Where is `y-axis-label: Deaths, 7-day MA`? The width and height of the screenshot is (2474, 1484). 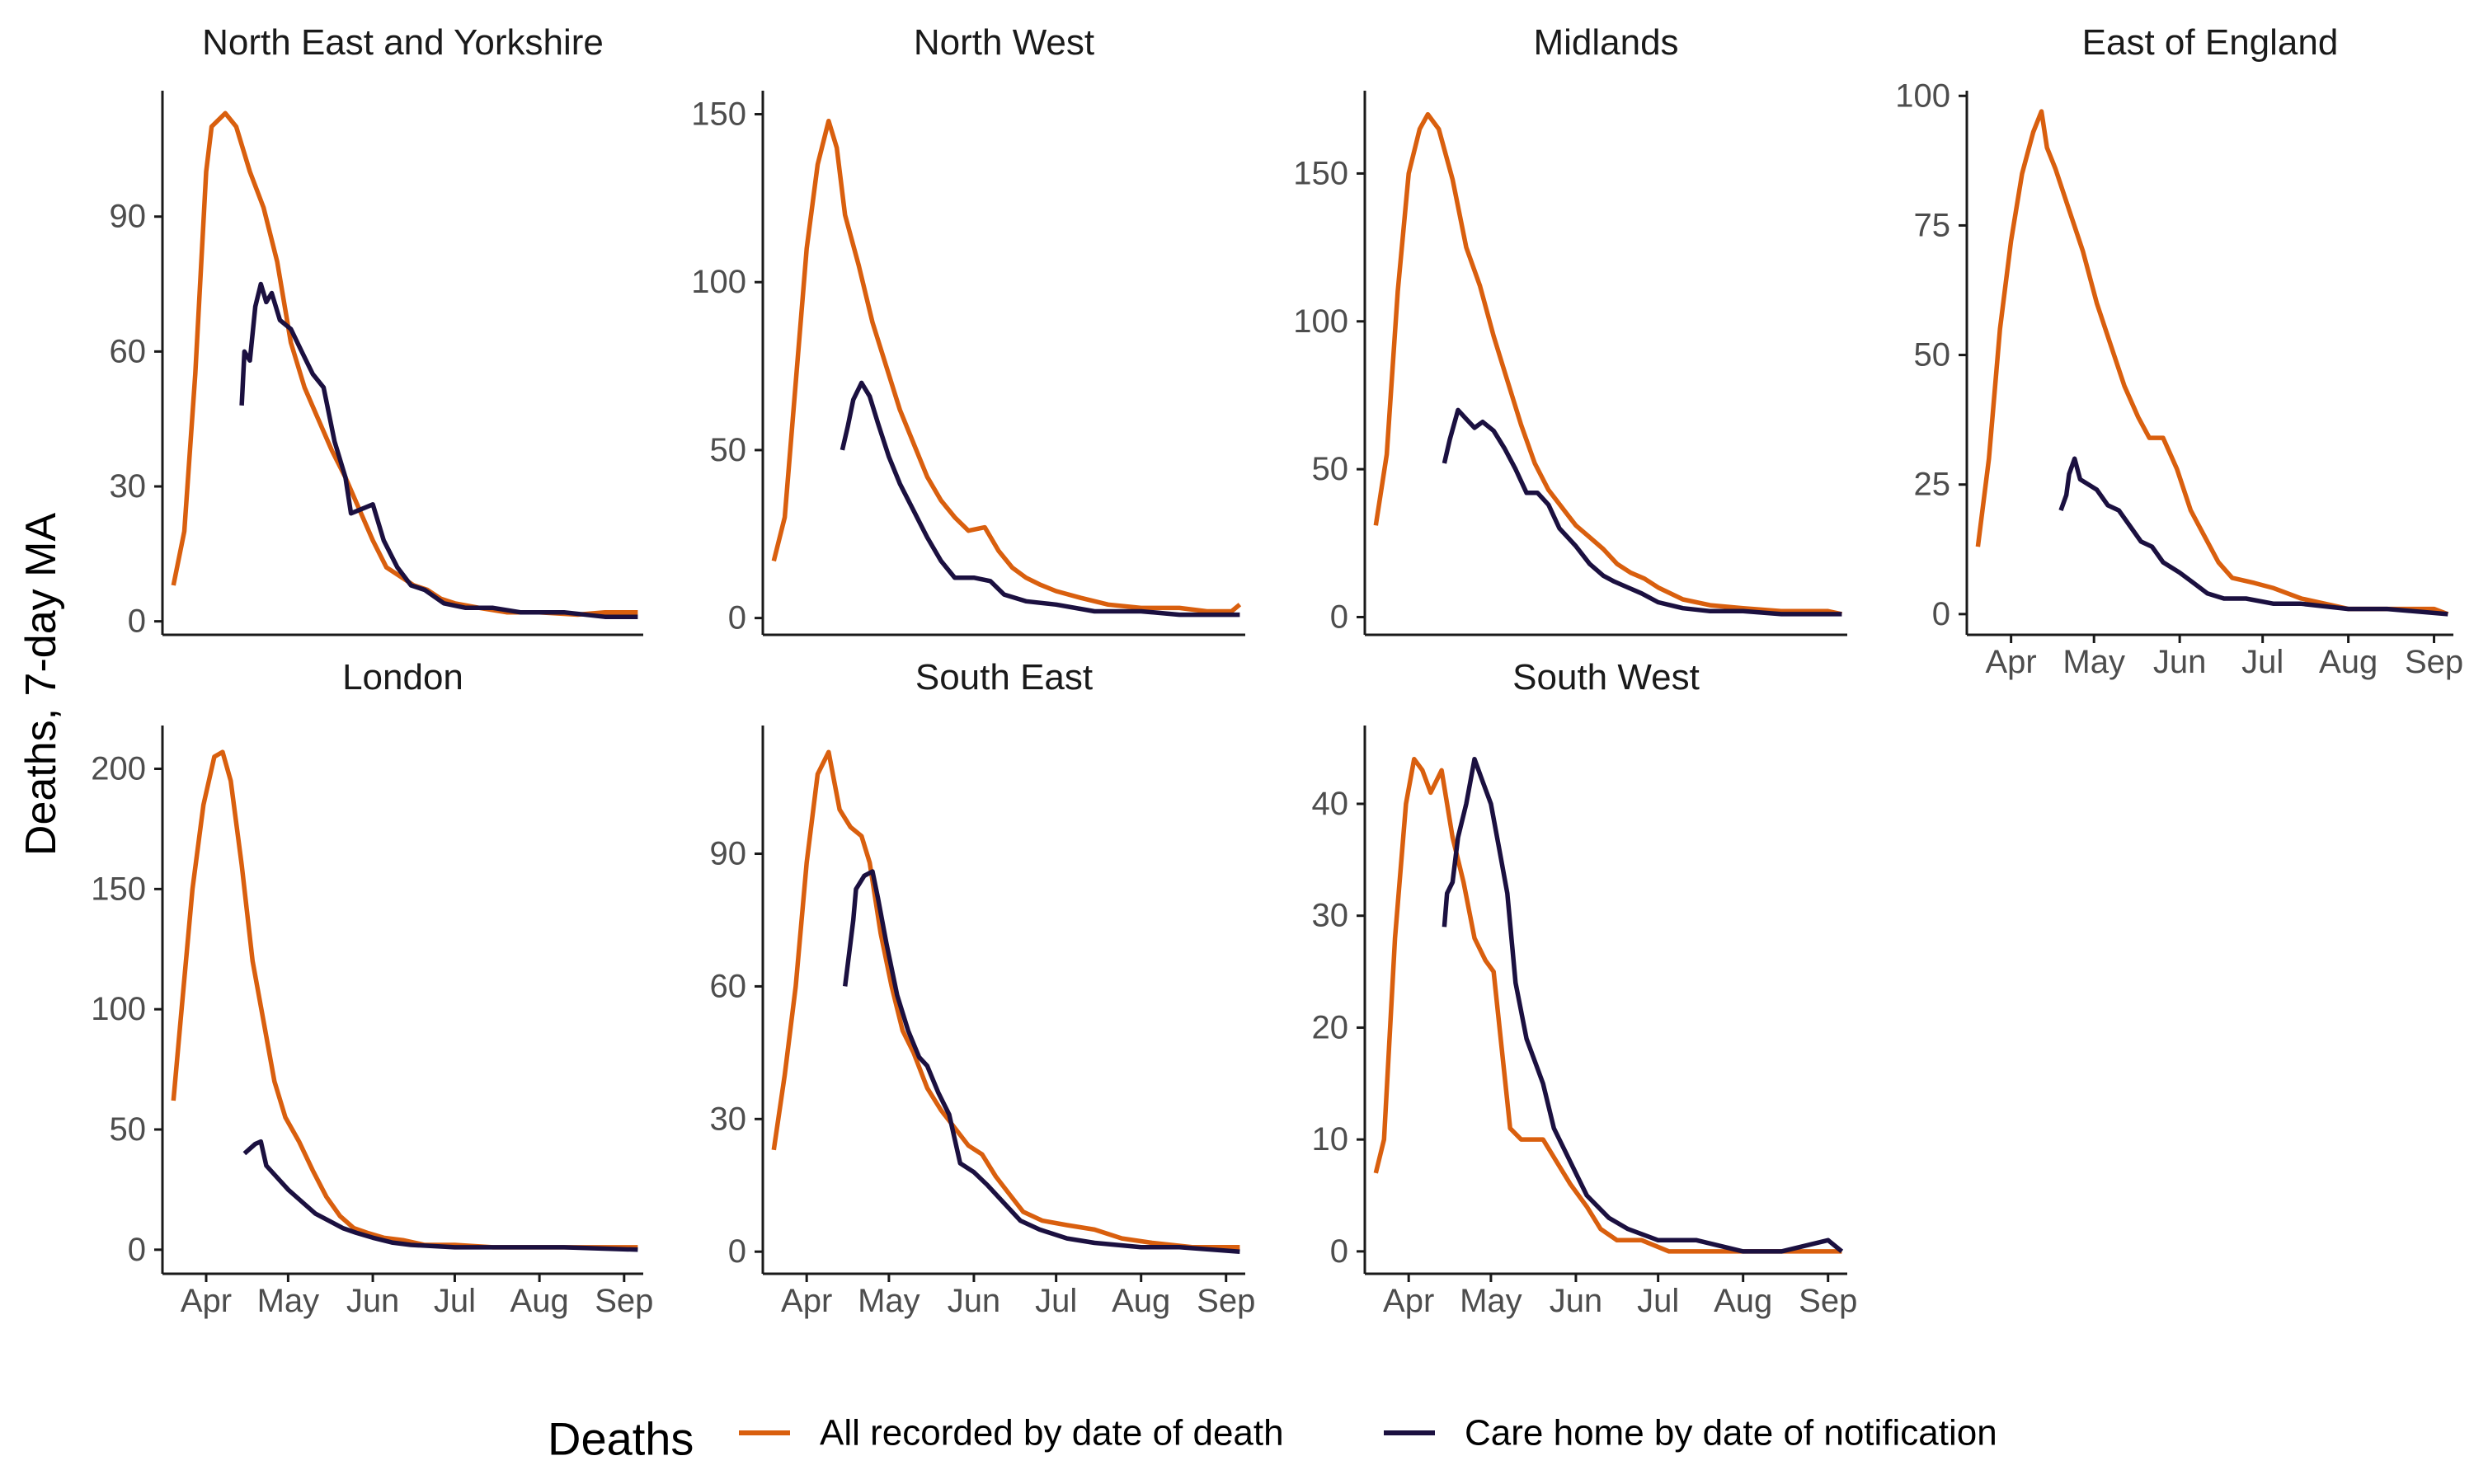 y-axis-label: Deaths, 7-day MA is located at coordinates (41, 684).